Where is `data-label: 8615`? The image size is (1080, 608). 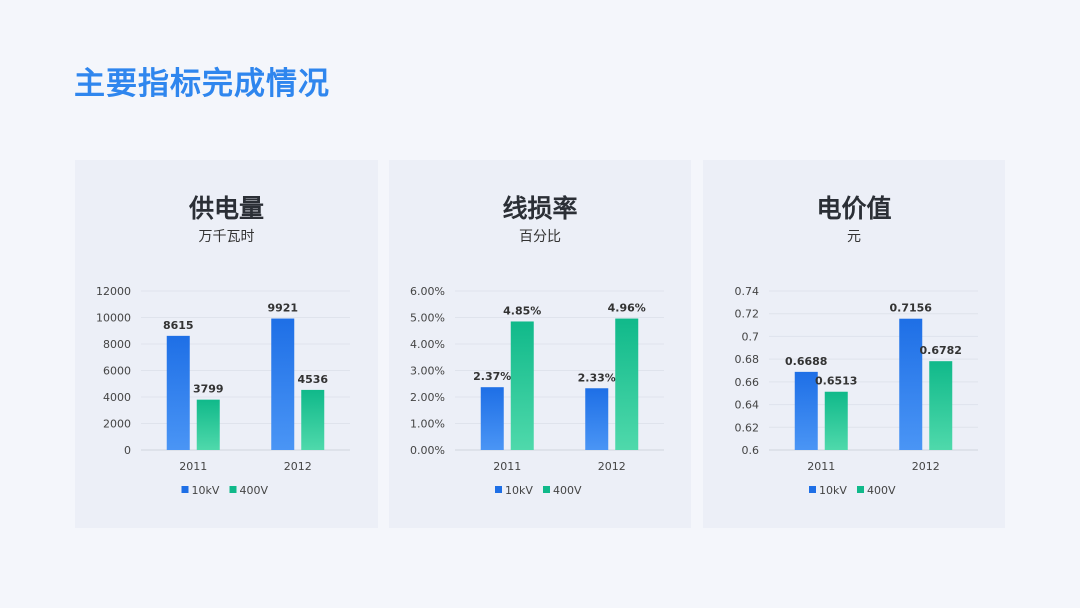 data-label: 8615 is located at coordinates (178, 325).